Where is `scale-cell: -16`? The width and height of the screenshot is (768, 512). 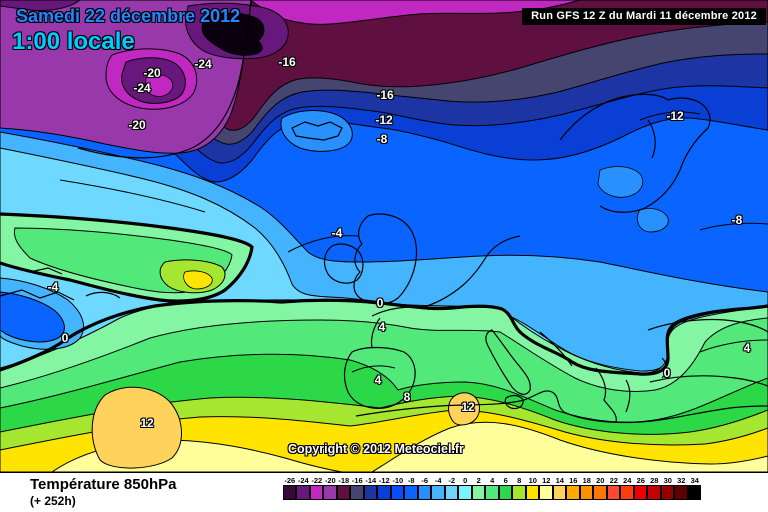 scale-cell: -16 is located at coordinates (357, 488).